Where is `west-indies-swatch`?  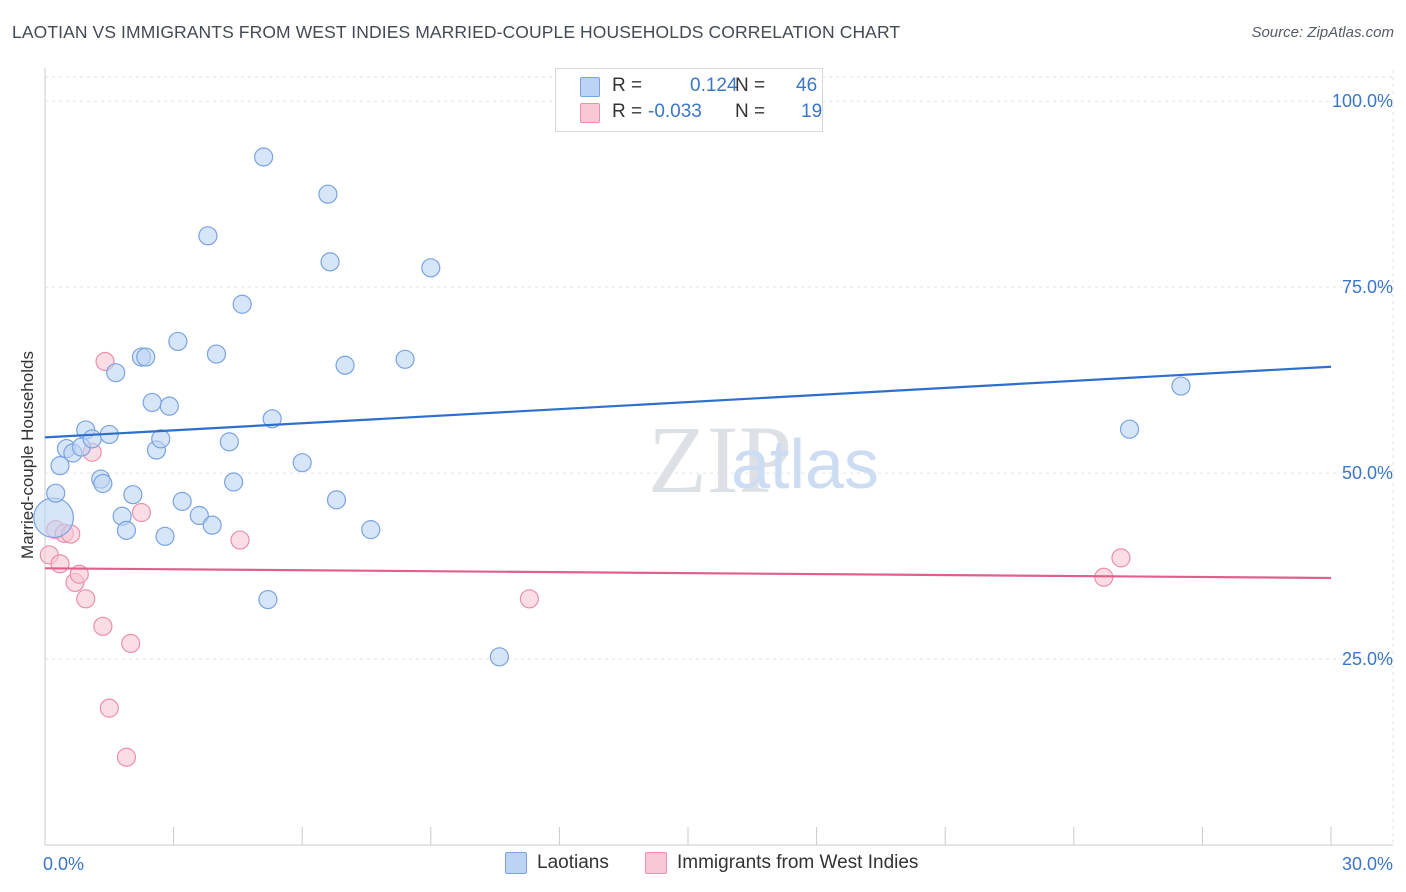
west-indies-swatch is located at coordinates (590, 113).